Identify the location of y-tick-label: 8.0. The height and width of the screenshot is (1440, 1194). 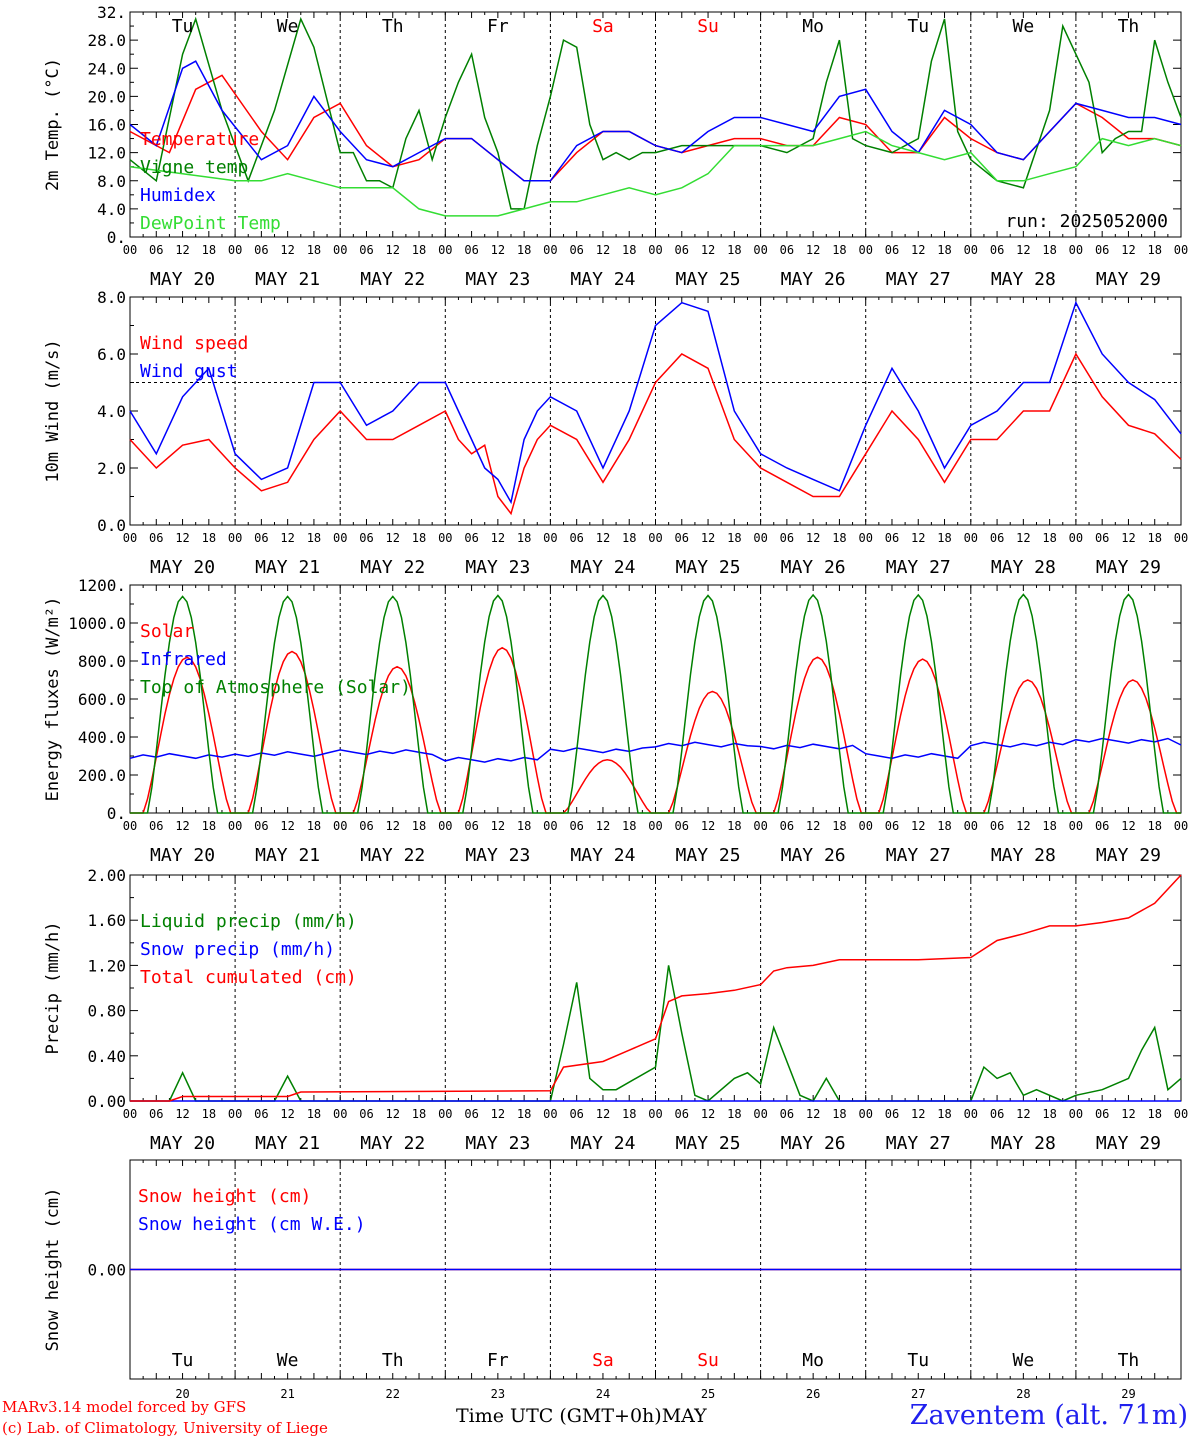
(111, 181).